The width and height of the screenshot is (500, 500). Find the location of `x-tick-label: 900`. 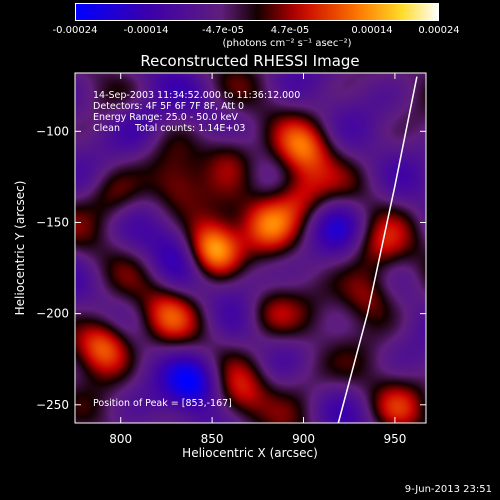

x-tick-label: 900 is located at coordinates (303, 439).